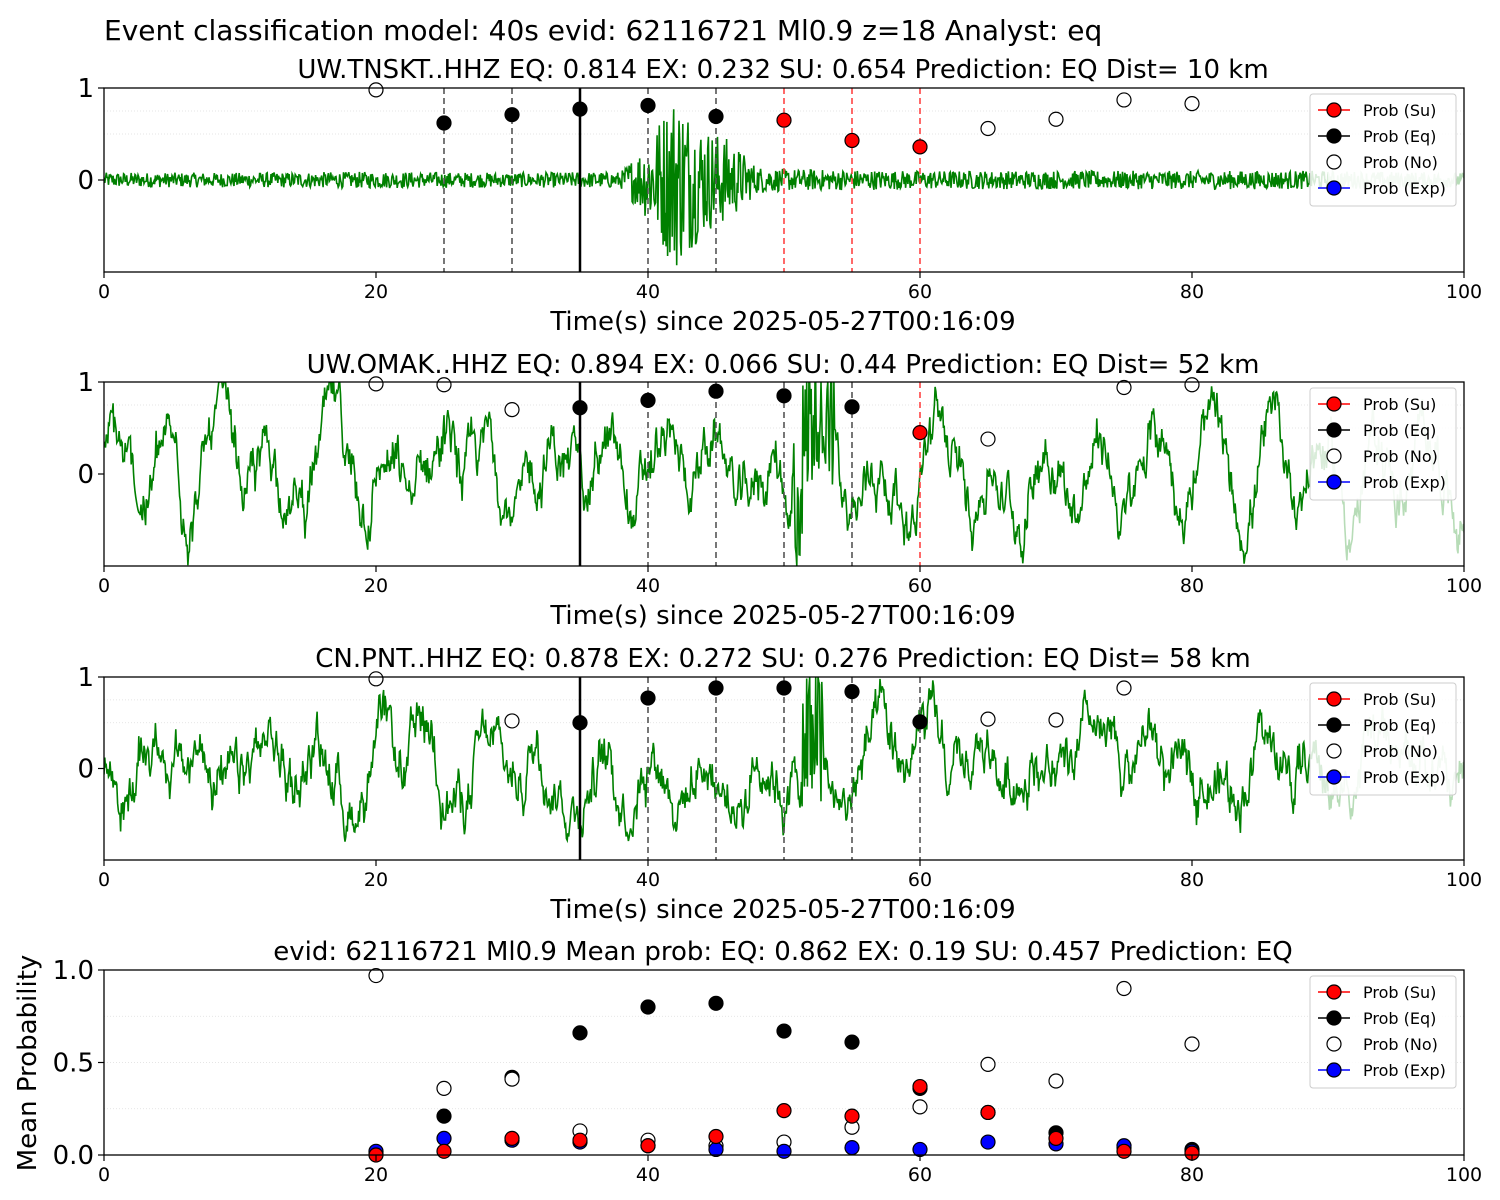 Image resolution: width=1500 pixels, height=1200 pixels. I want to click on y-tick-label: 0.5, so click(73, 1064).